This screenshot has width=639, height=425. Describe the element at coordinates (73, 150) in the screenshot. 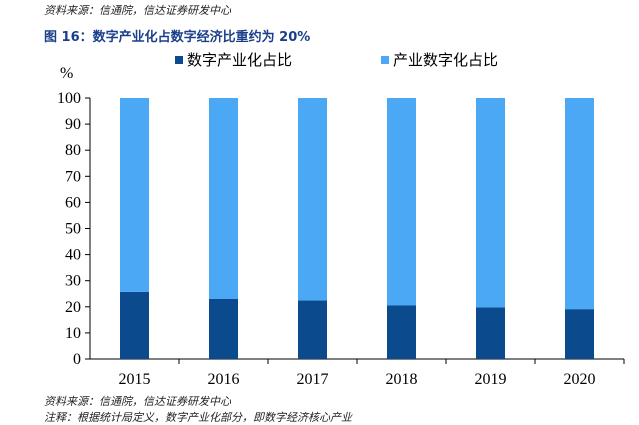

I see `y-tick-label: 80` at that location.